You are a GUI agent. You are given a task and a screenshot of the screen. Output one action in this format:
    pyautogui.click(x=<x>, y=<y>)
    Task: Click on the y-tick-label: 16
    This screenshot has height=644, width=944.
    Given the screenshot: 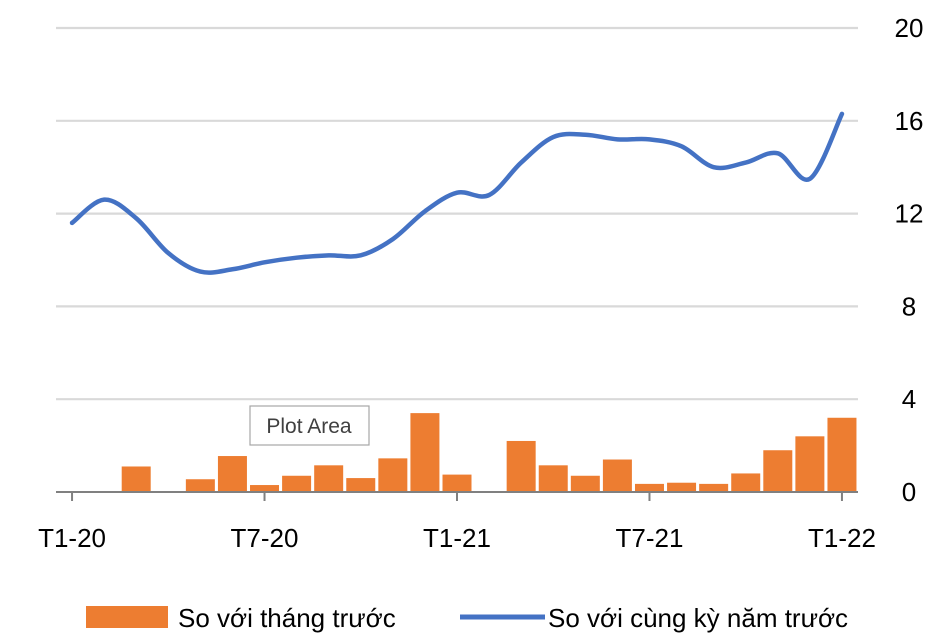 What is the action you would take?
    pyautogui.click(x=909, y=121)
    